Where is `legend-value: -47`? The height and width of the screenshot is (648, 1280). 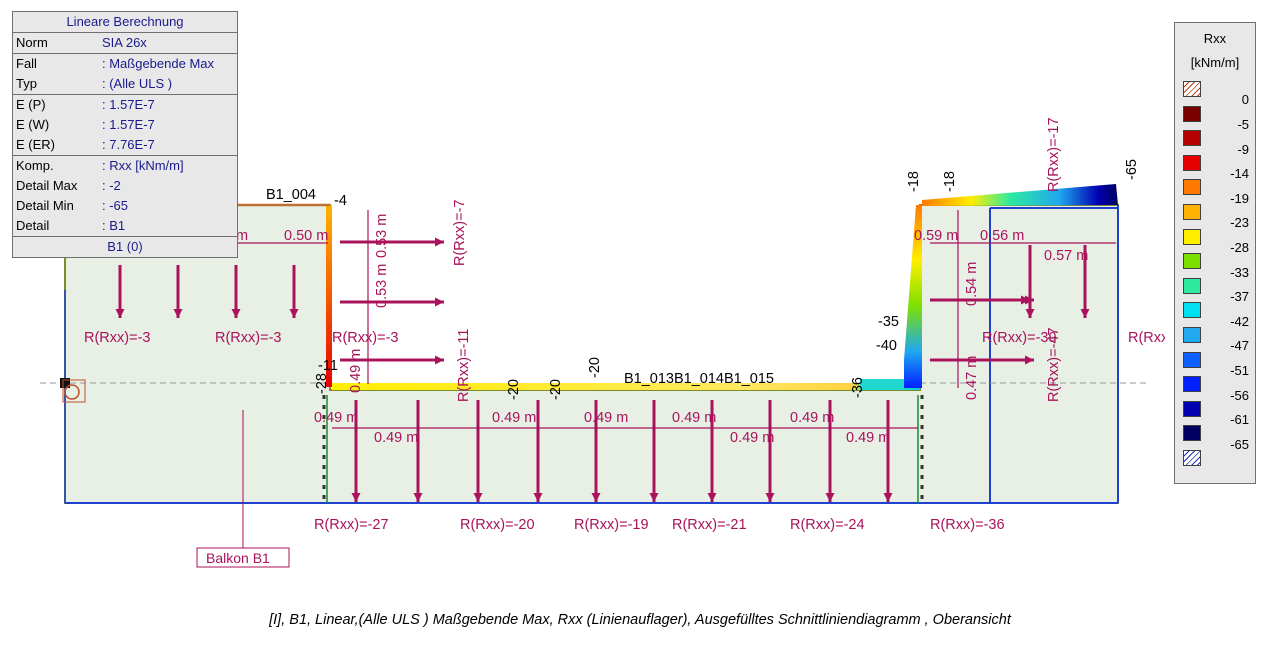
legend-value: -47 is located at coordinates (1239, 346).